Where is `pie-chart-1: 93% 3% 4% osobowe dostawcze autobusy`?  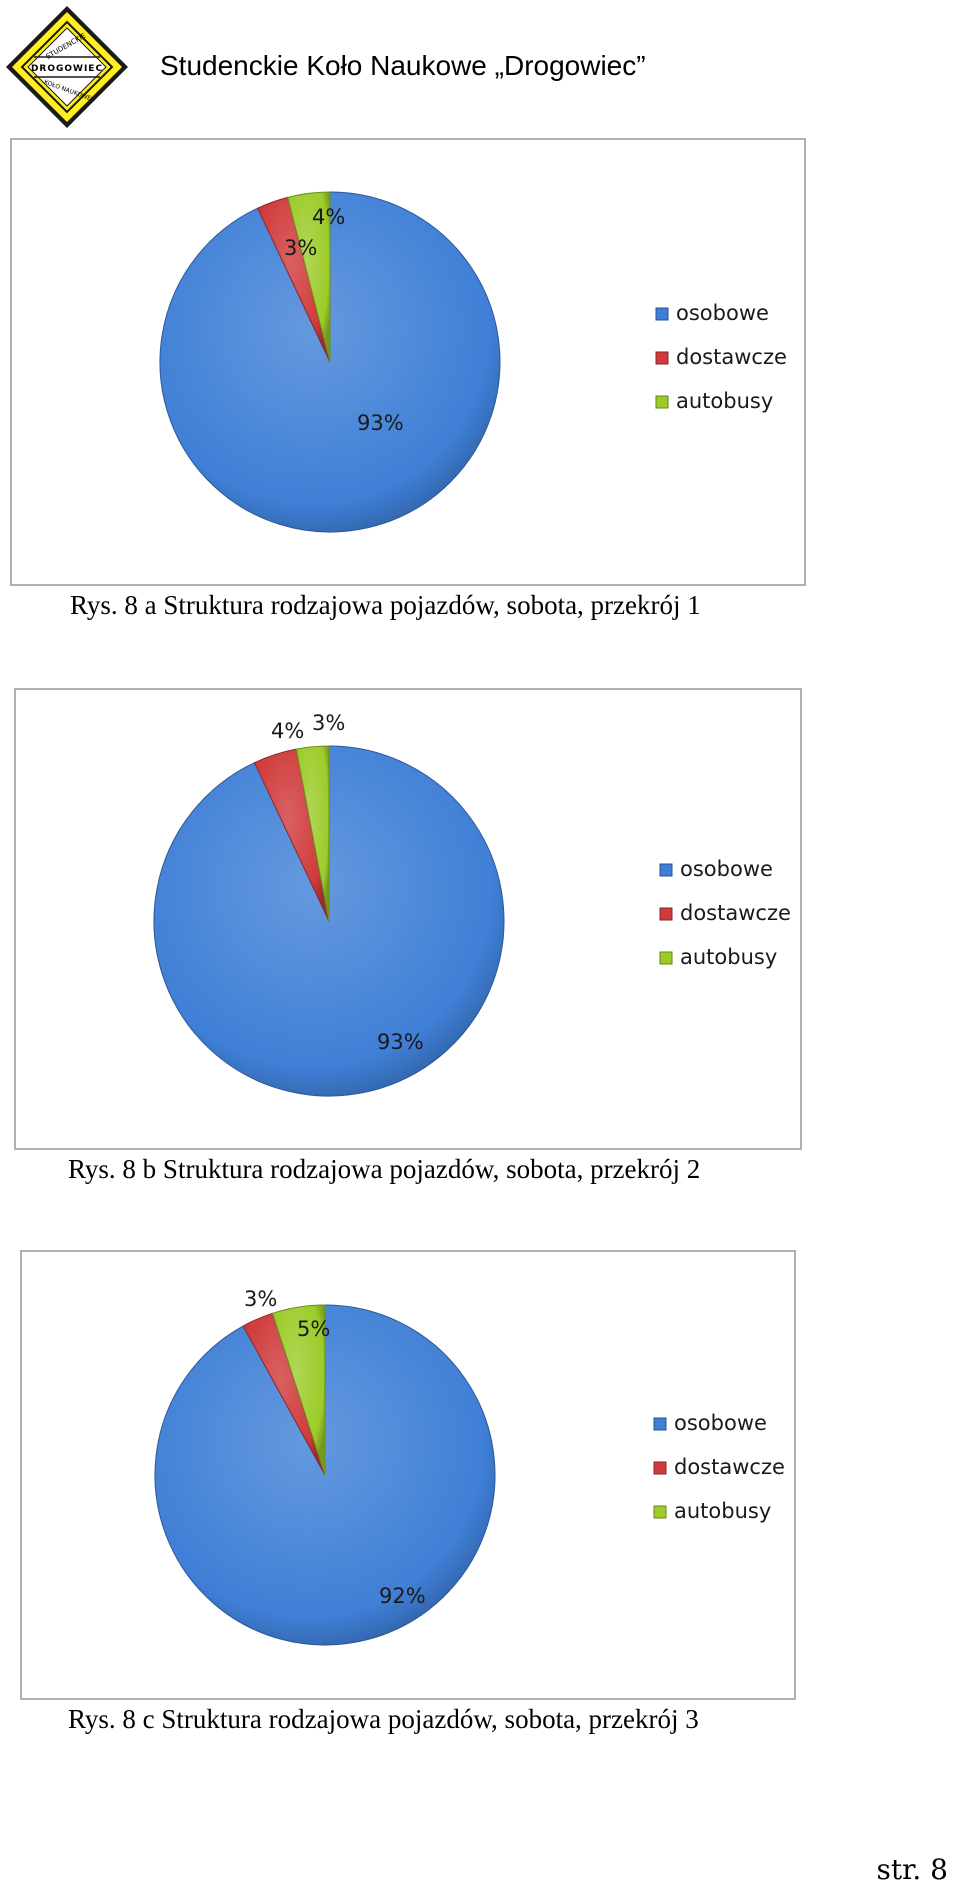
pie-chart-1: 93% 3% 4% osobowe dostawcze autobusy is located at coordinates (473, 362).